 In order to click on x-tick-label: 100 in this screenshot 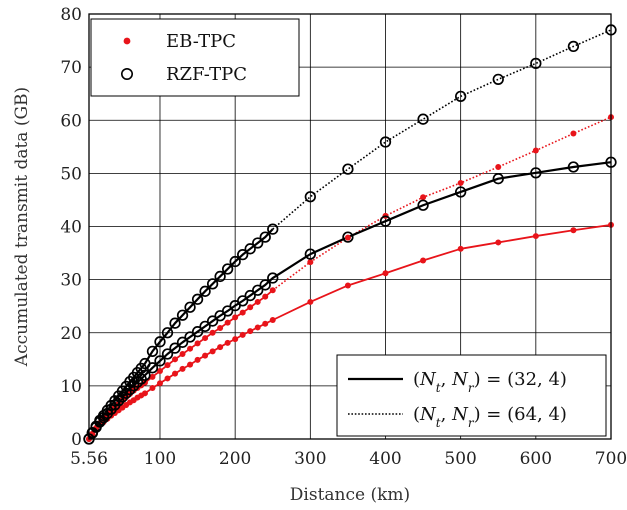, I will do `click(160, 459)`.